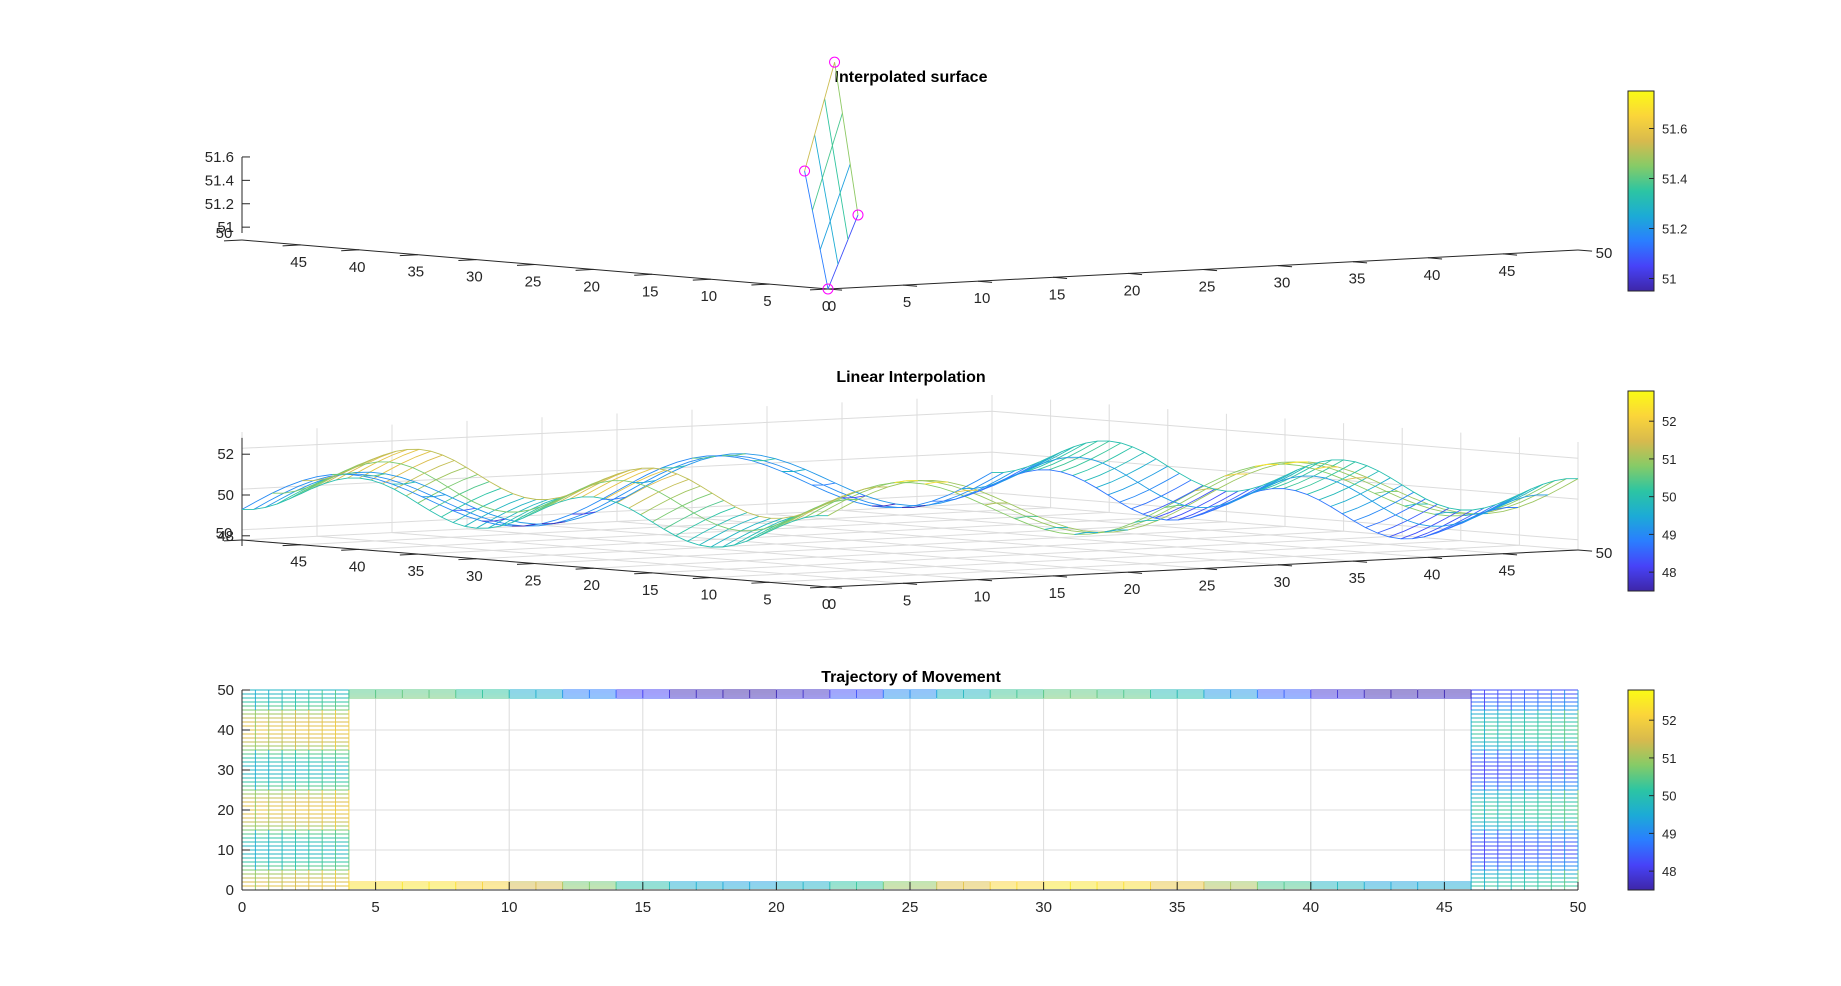  What do you see at coordinates (1657, 191) in the screenshot?
I see `colorbar: 51 51.2 51.4 51.6` at bounding box center [1657, 191].